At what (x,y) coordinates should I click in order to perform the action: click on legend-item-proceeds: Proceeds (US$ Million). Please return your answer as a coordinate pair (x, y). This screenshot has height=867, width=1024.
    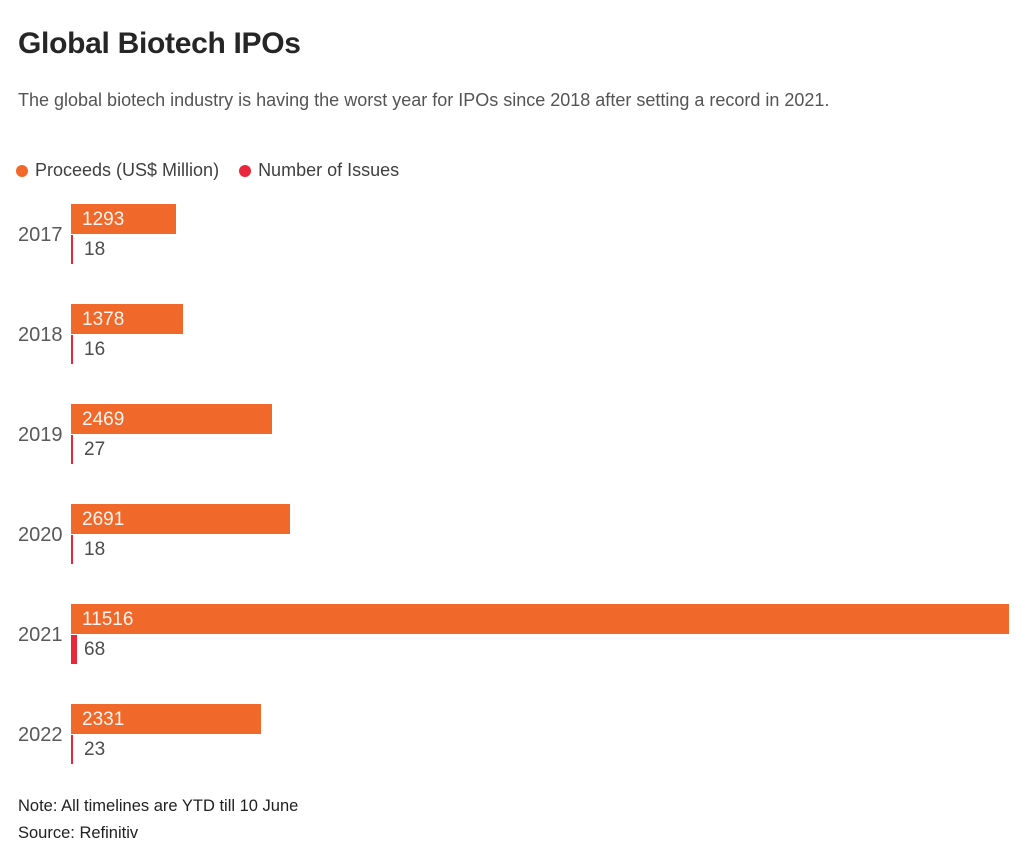
    Looking at the image, I should click on (117, 170).